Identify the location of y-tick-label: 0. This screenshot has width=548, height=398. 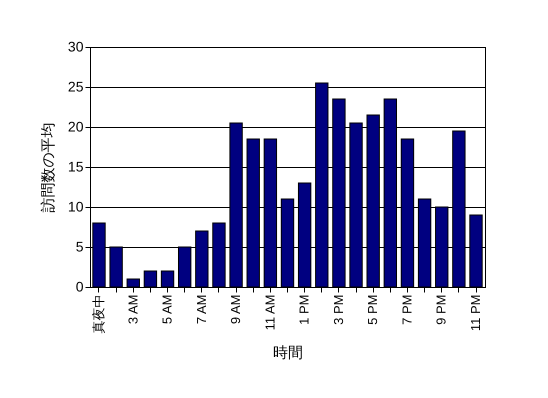
(80, 286).